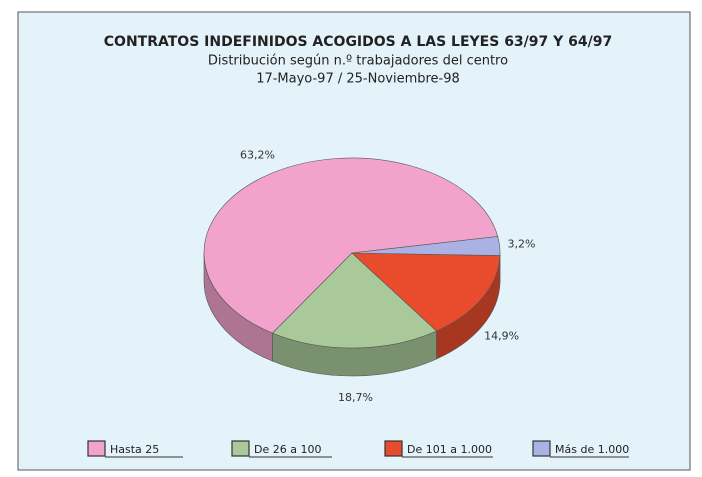 The height and width of the screenshot is (477, 702). I want to click on legend-label: De 101 a 1.000, so click(449, 449).